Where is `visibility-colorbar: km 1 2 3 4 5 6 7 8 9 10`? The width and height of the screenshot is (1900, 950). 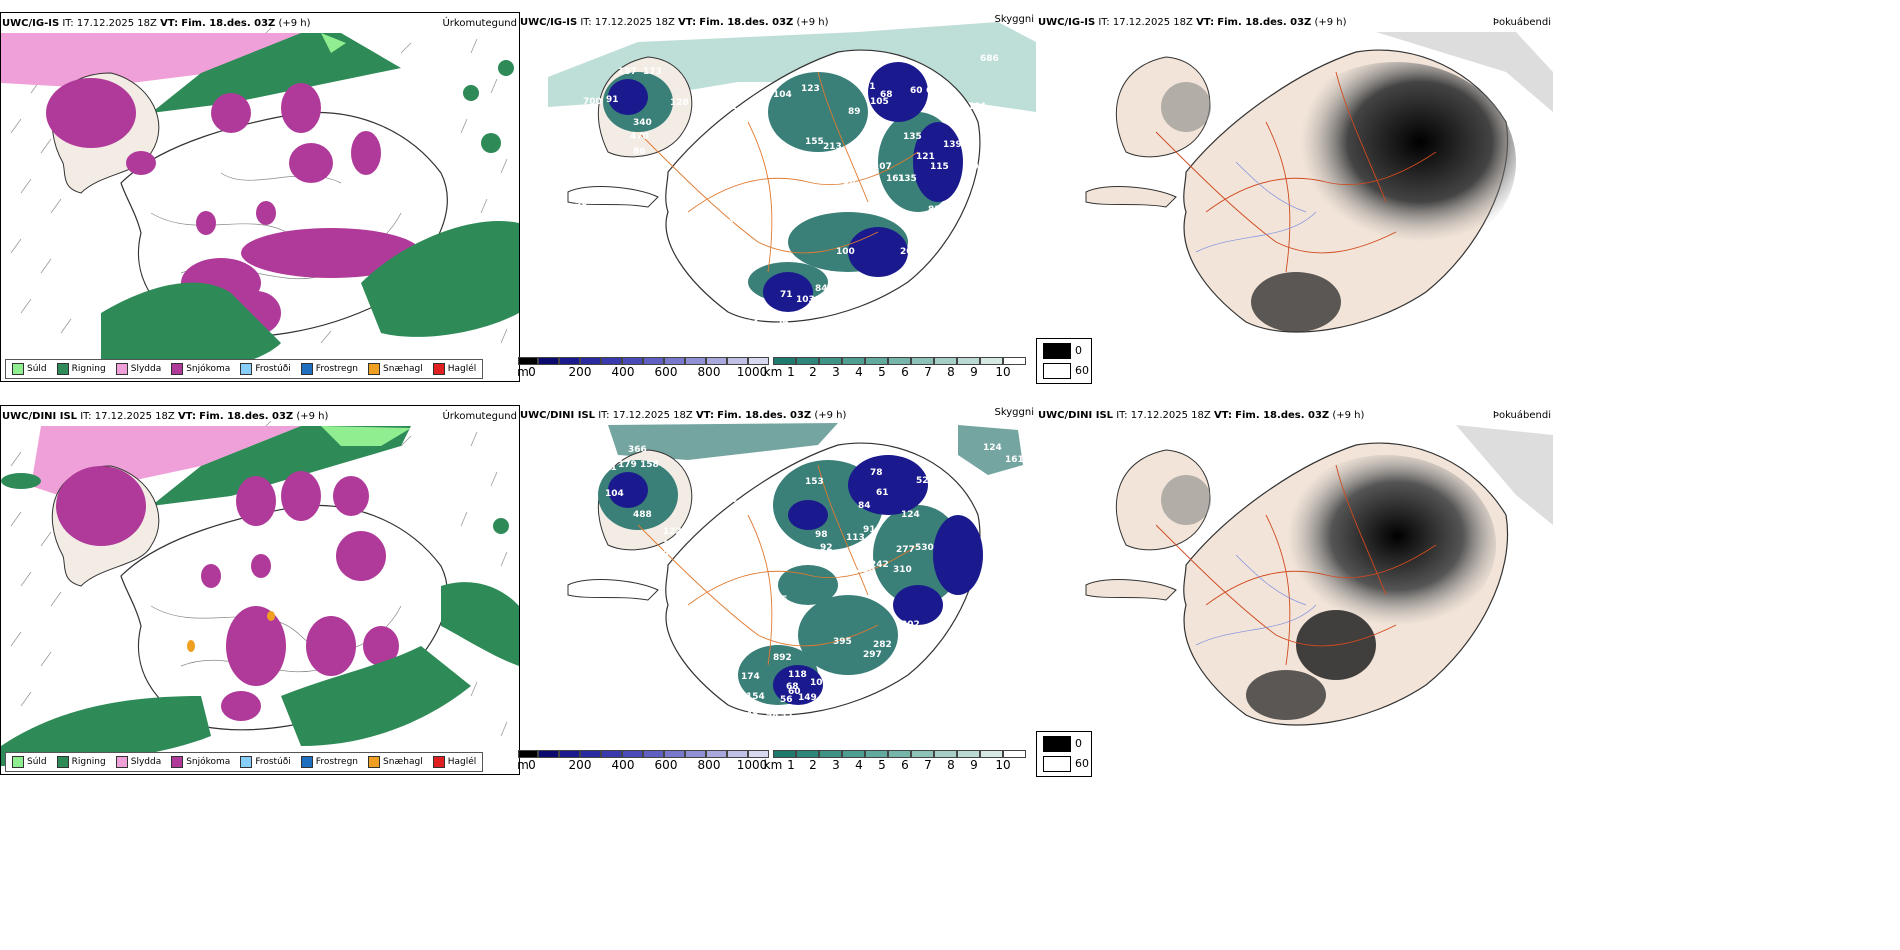 visibility-colorbar: km 1 2 3 4 5 6 7 8 9 10 is located at coordinates (898, 368).